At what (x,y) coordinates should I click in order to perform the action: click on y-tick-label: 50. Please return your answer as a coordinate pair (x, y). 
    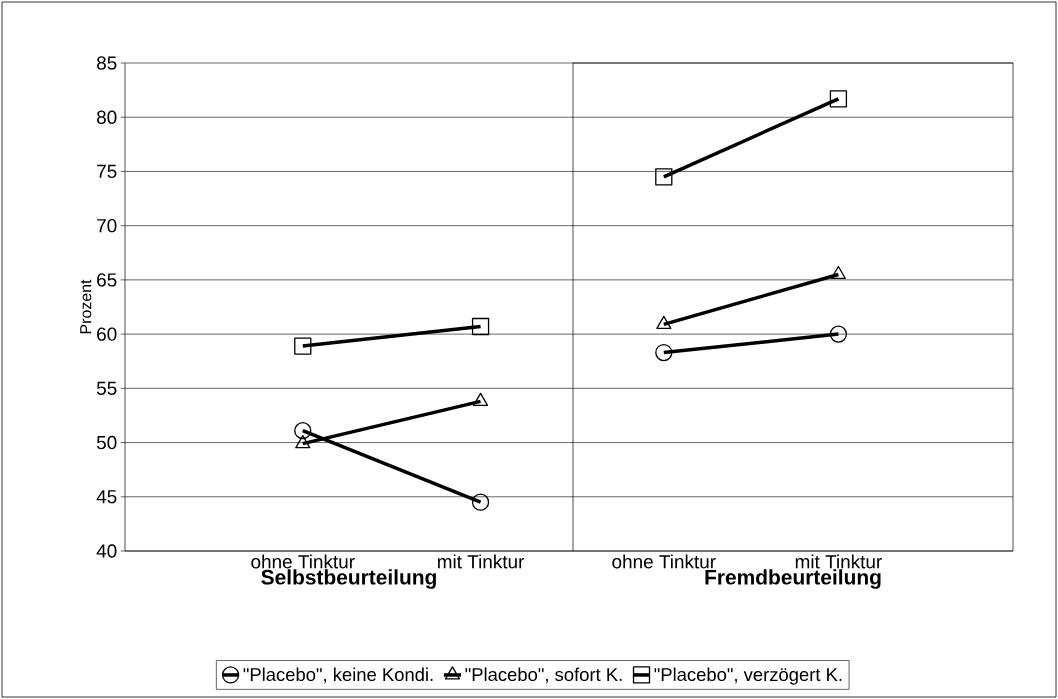
    Looking at the image, I should click on (106, 442).